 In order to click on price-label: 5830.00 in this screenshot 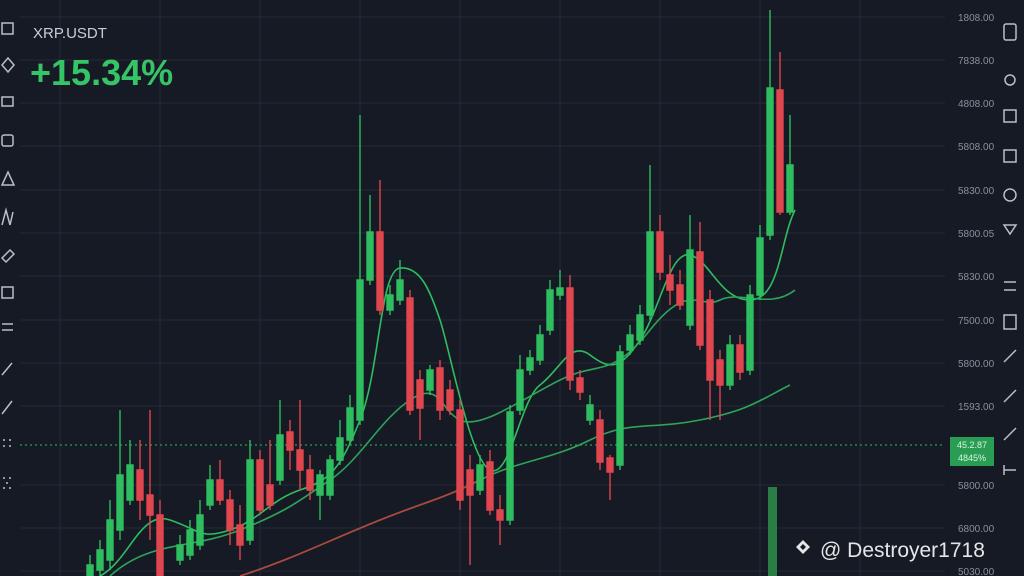, I will do `click(976, 277)`.